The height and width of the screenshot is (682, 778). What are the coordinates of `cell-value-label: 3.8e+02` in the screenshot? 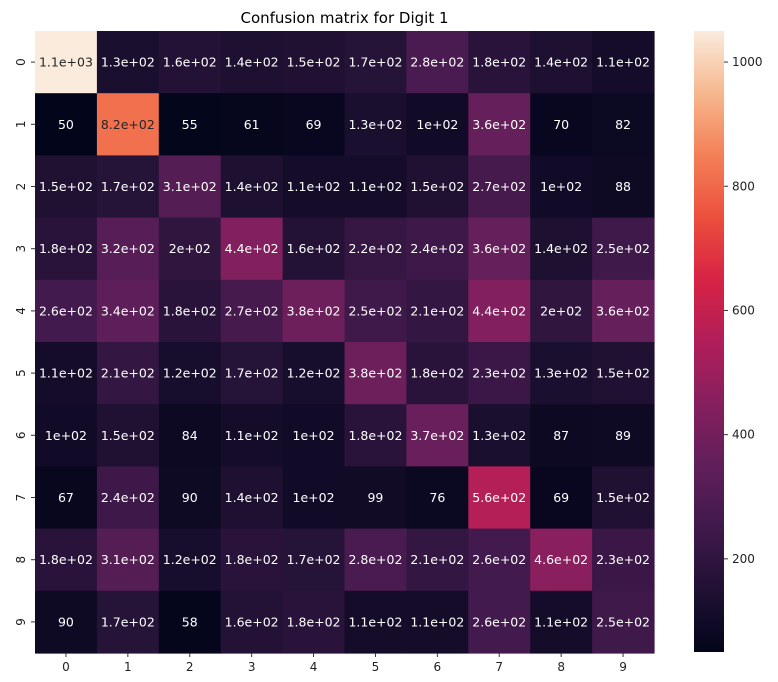 It's located at (314, 310).